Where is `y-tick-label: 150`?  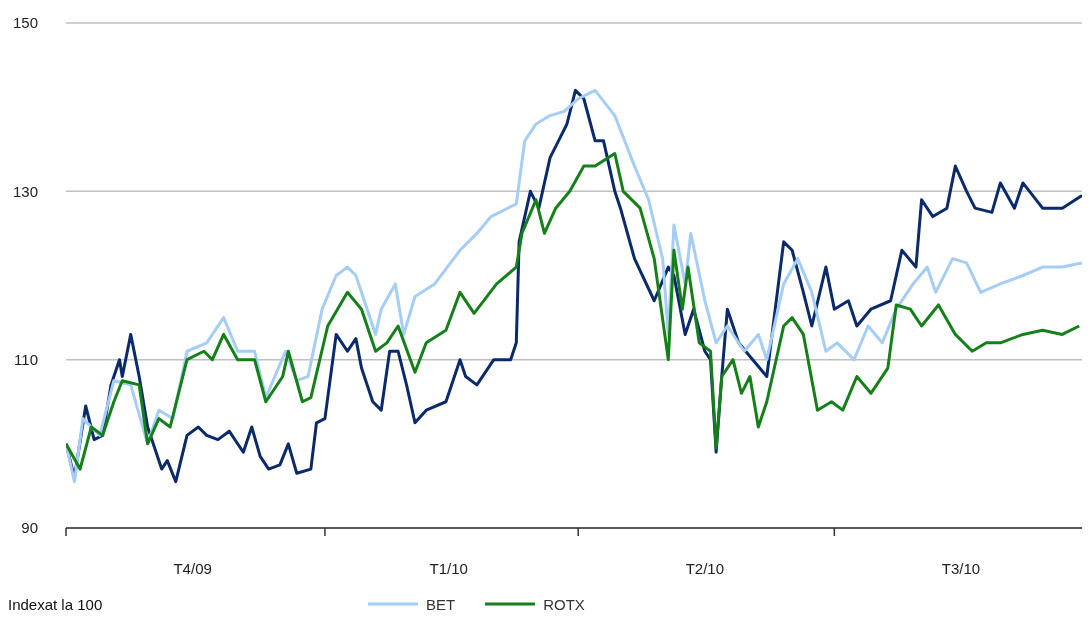 y-tick-label: 150 is located at coordinates (25, 23).